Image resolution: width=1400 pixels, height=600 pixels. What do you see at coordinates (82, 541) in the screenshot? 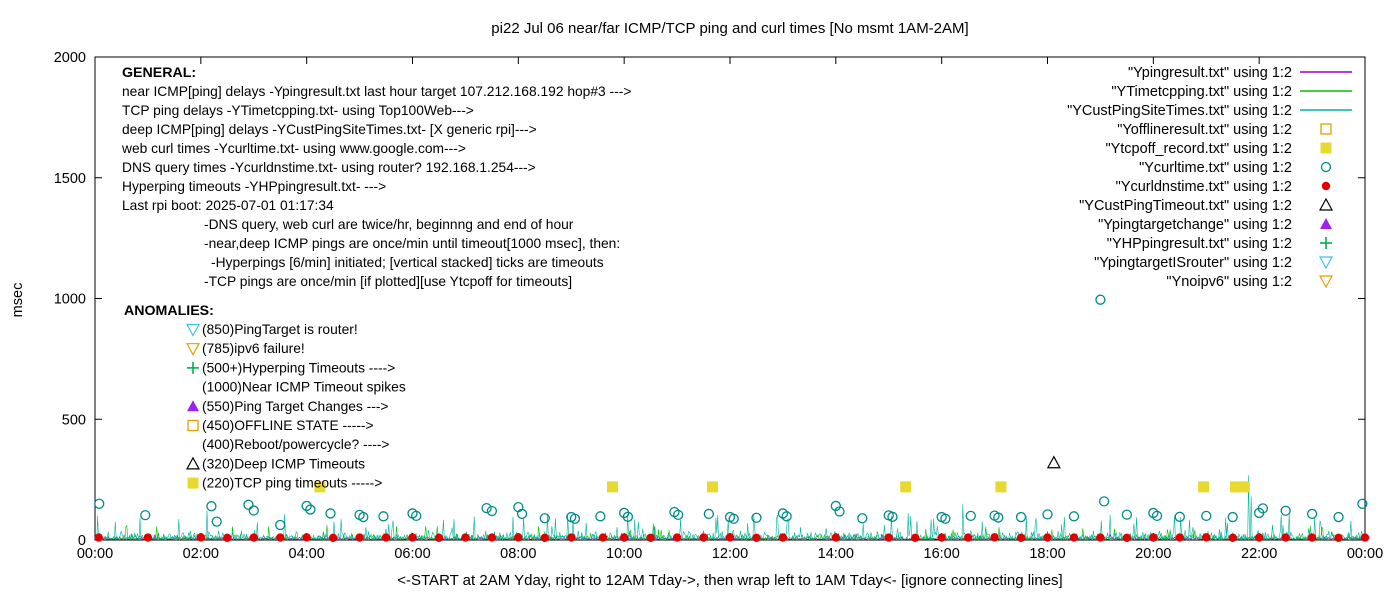
I see `y-tick-label: 0` at bounding box center [82, 541].